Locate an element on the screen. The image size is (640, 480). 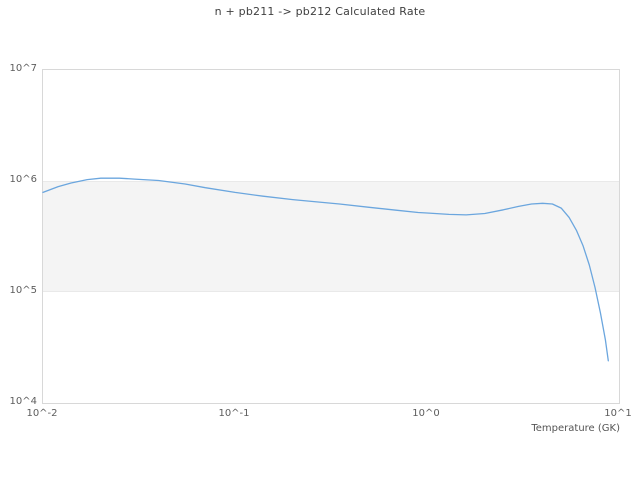
y-tick-label: 10^4 is located at coordinates (23, 401).